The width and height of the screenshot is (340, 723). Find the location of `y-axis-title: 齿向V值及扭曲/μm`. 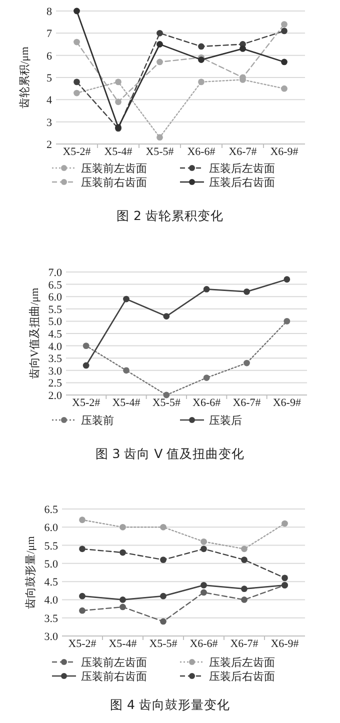

y-axis-title: 齿向V值及扭曲/μm is located at coordinates (34, 333).